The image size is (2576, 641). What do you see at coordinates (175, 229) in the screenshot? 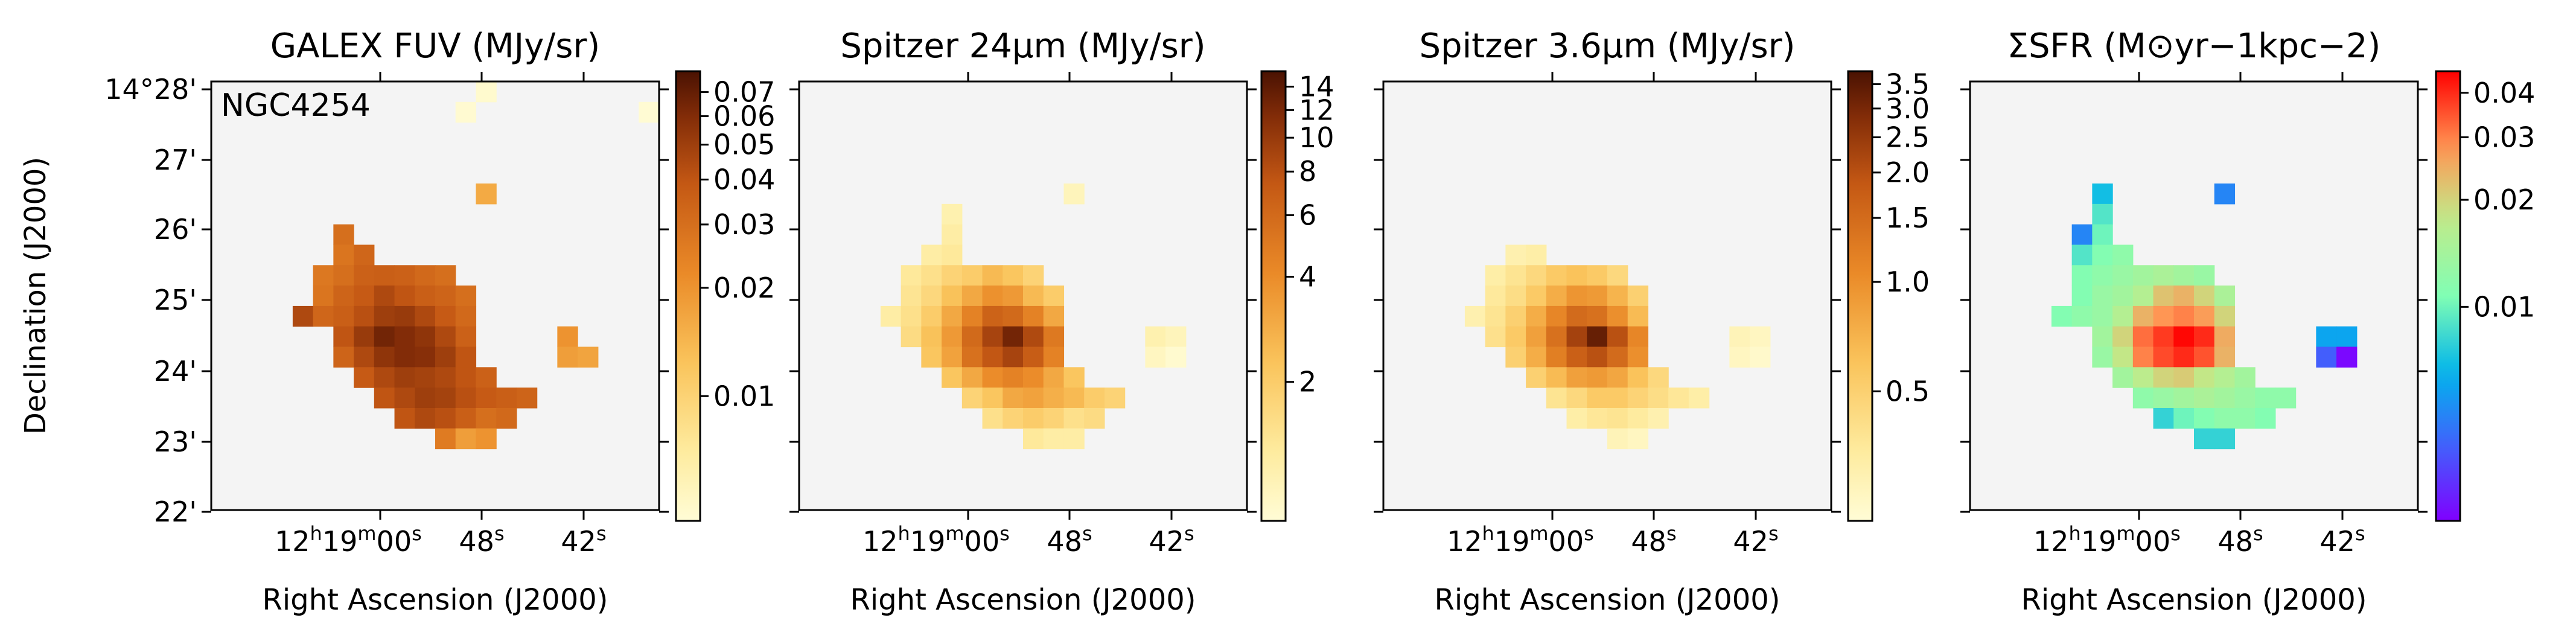
I see `y-tick-label: 26'` at bounding box center [175, 229].